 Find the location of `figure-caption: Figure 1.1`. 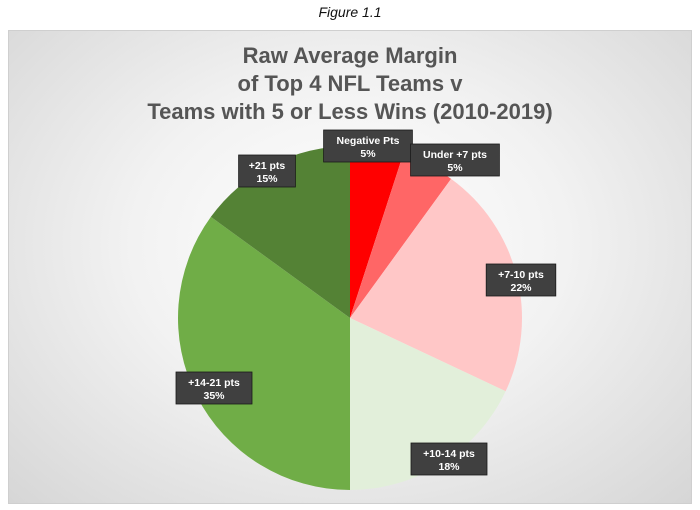

figure-caption: Figure 1.1 is located at coordinates (350, 12).